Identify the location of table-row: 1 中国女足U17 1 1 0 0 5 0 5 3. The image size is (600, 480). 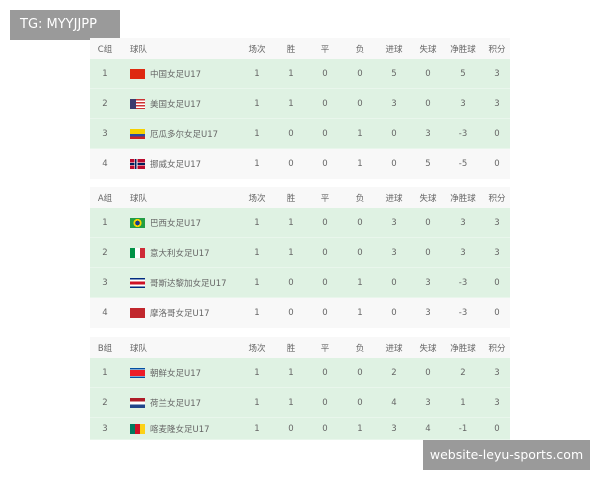
(300, 74).